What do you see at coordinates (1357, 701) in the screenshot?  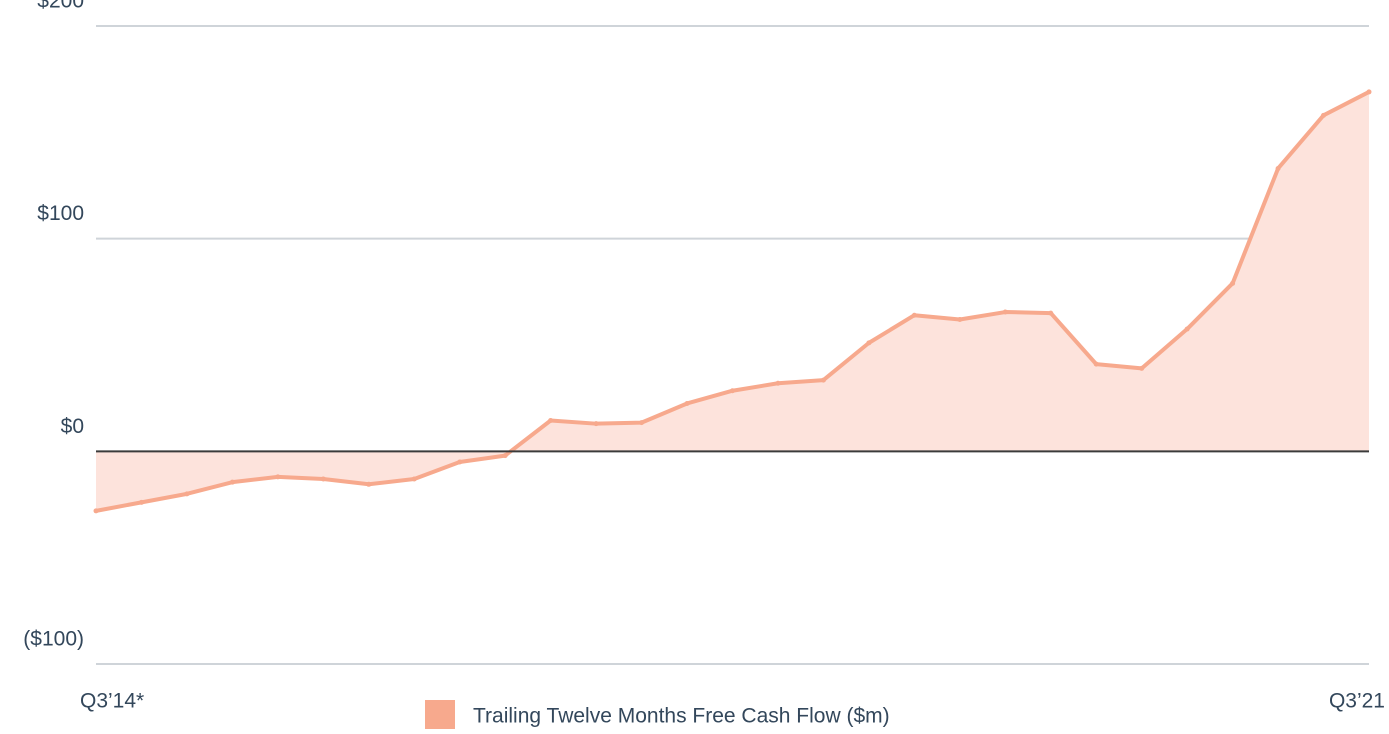 I see `x-tick-label: Q3’21` at bounding box center [1357, 701].